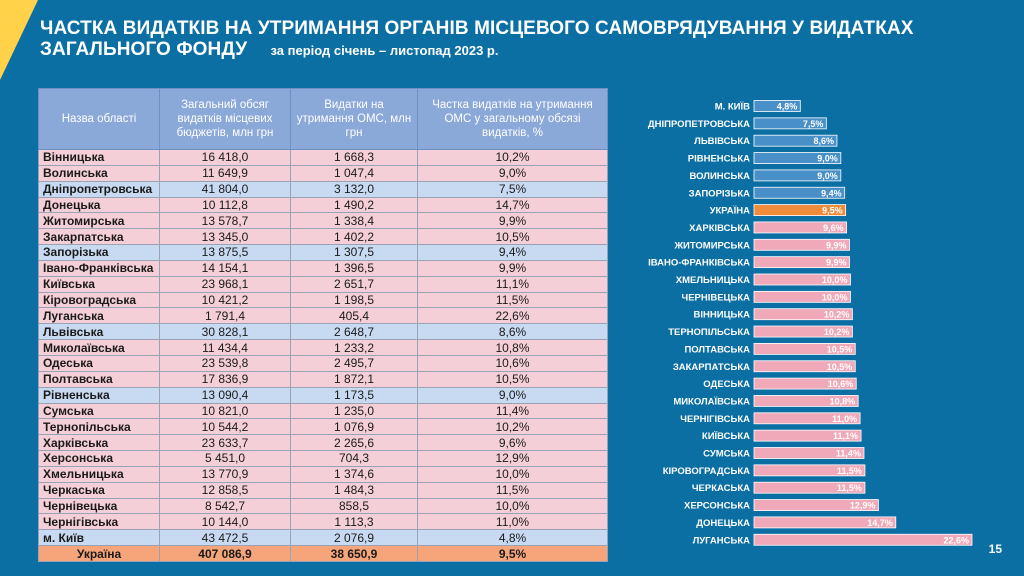  I want to click on cell-total: 10 144,0, so click(225, 522).